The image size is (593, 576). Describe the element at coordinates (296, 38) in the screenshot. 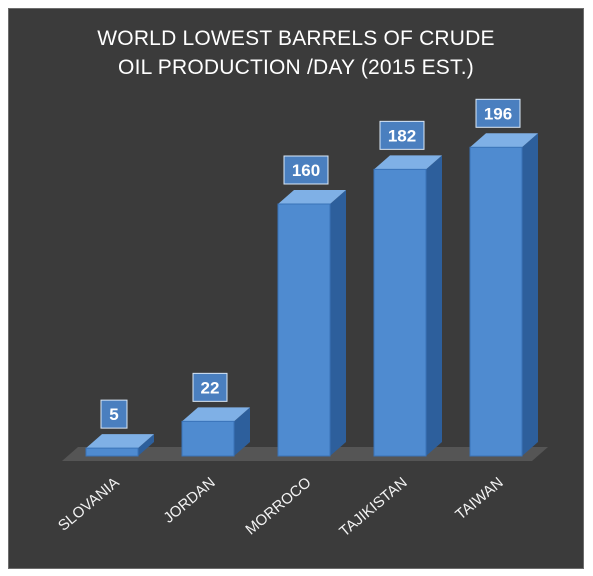

I see `chart-title-line-1: WORLD LOWEST BARRELS OF CRUDE` at that location.